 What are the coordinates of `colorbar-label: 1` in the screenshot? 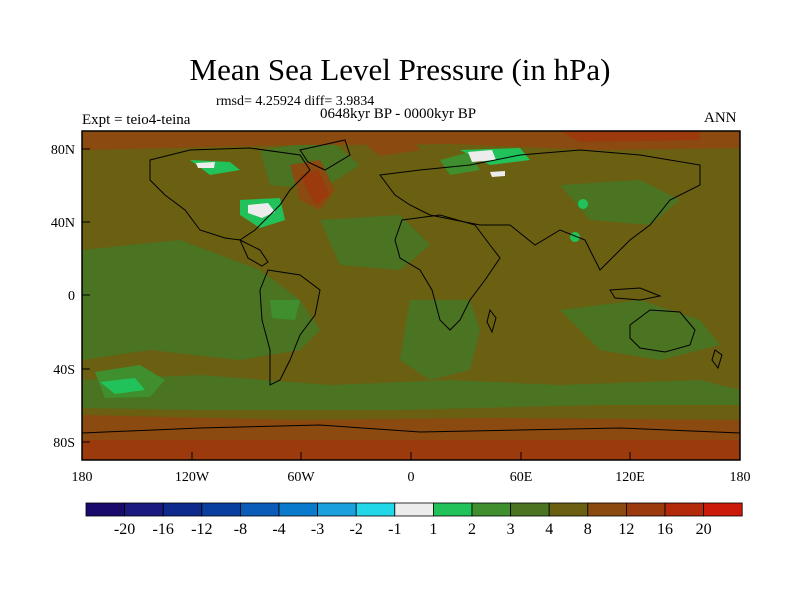 It's located at (433, 529).